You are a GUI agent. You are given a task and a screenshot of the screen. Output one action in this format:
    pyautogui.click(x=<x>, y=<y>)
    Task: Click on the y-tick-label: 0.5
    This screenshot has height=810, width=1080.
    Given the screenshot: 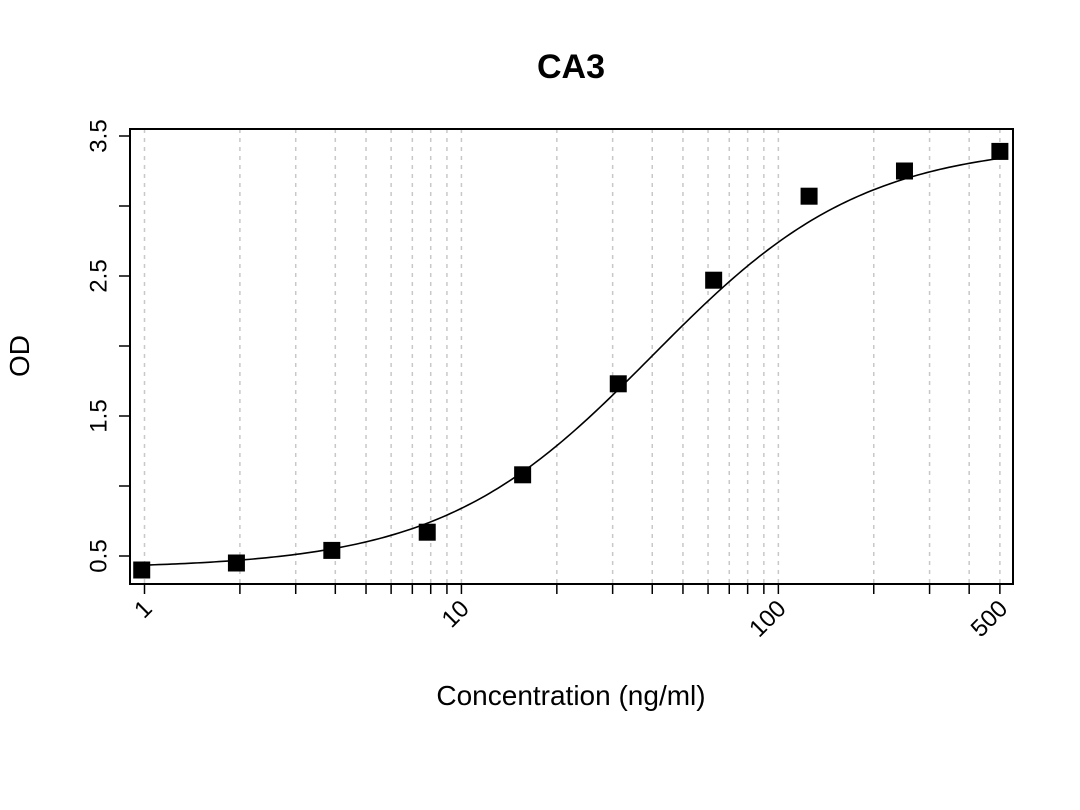 What is the action you would take?
    pyautogui.click(x=98, y=555)
    